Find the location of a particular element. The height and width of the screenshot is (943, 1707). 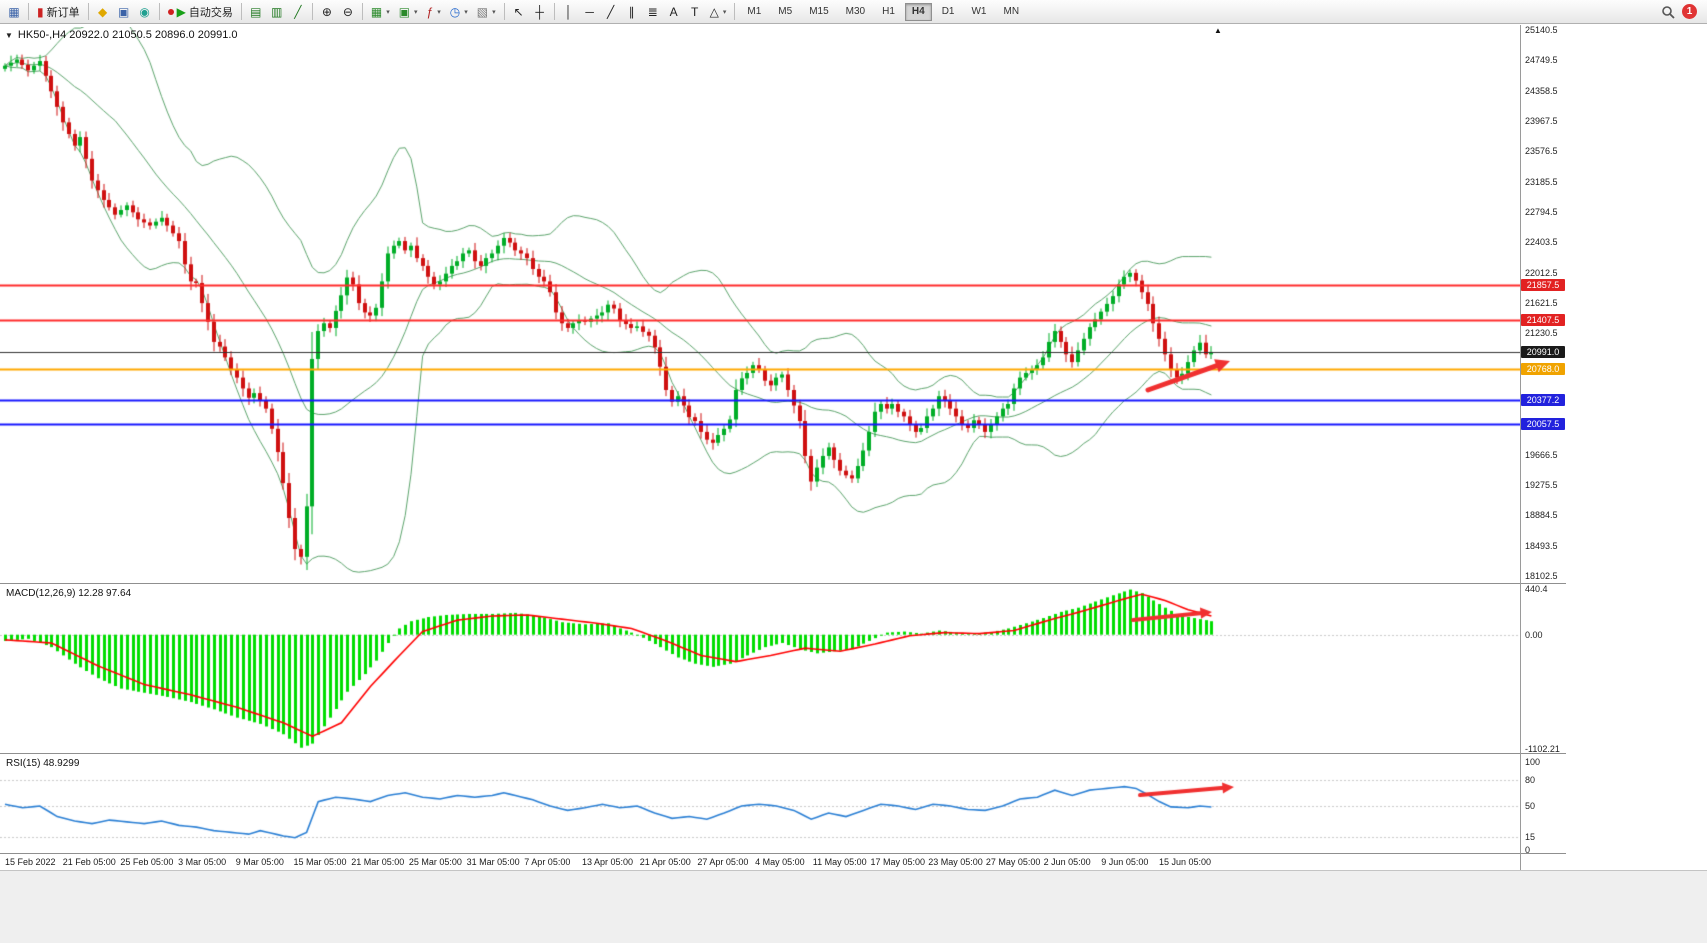

time-axis-label: 4 May 05:00 is located at coordinates (780, 862).